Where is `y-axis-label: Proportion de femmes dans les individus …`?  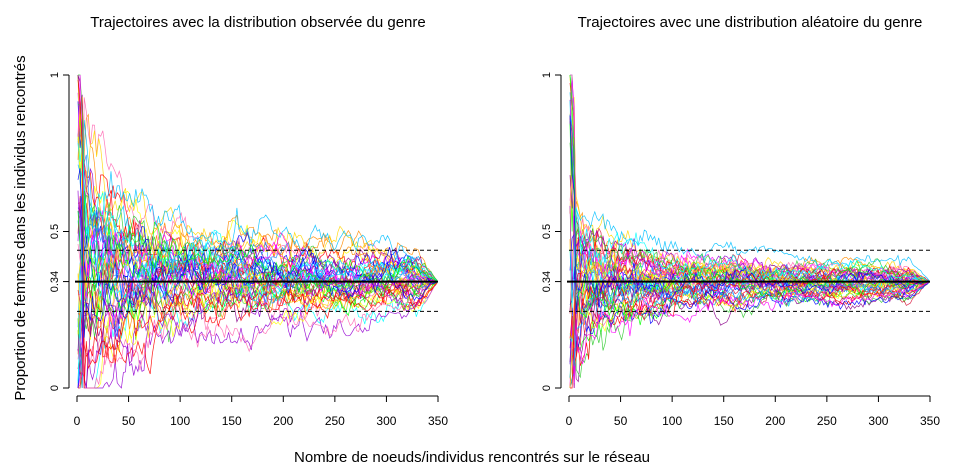 y-axis-label: Proportion de femmes dans les individus … is located at coordinates (20, 227).